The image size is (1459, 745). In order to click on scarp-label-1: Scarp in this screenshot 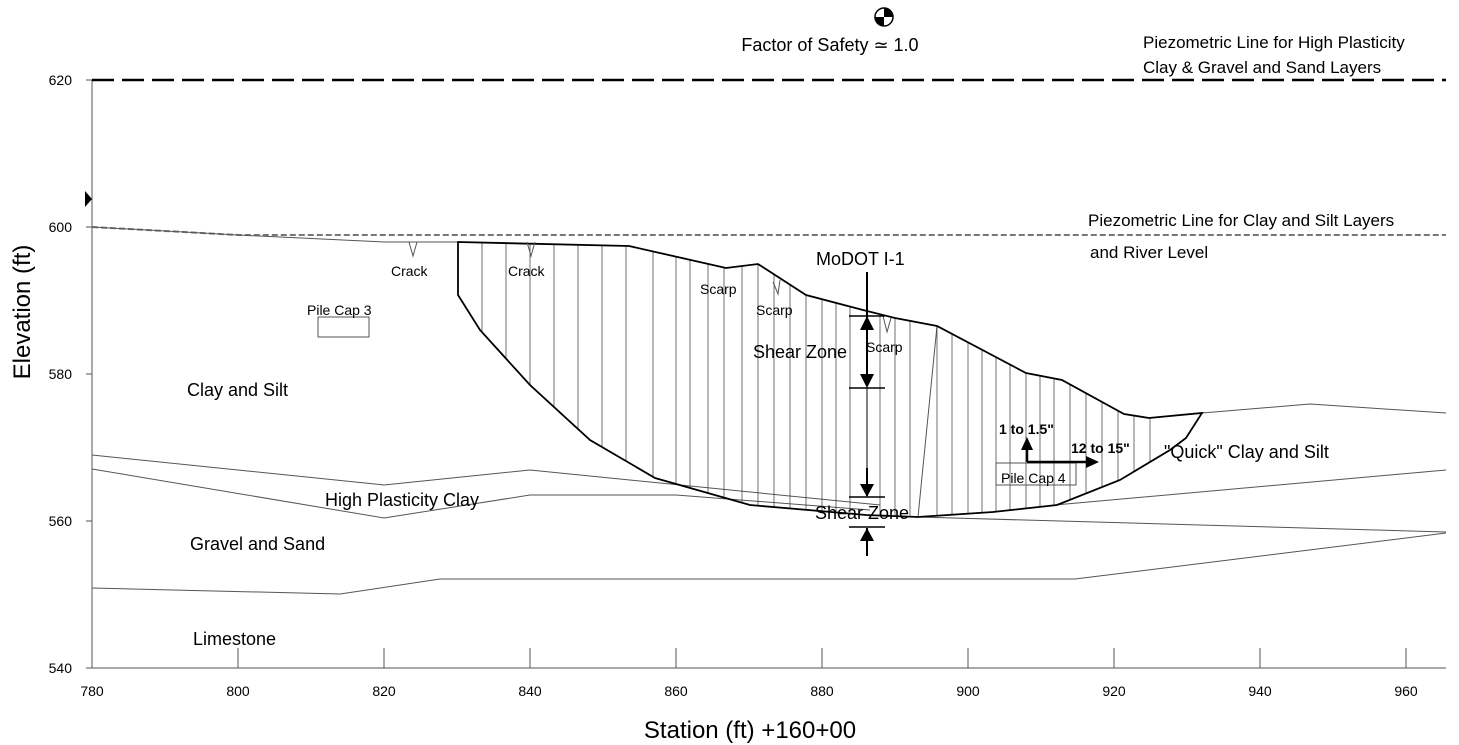, I will do `click(718, 289)`.